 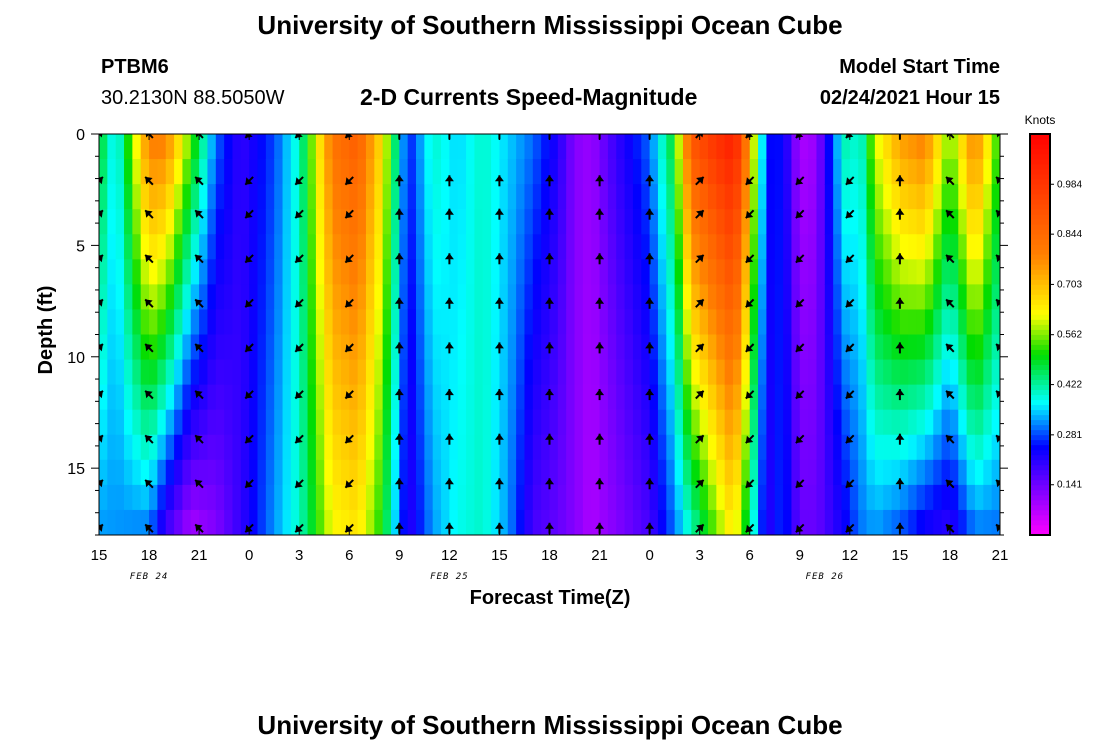 I want to click on station-coords: 30.2130N 88.5050W, so click(x=193, y=98).